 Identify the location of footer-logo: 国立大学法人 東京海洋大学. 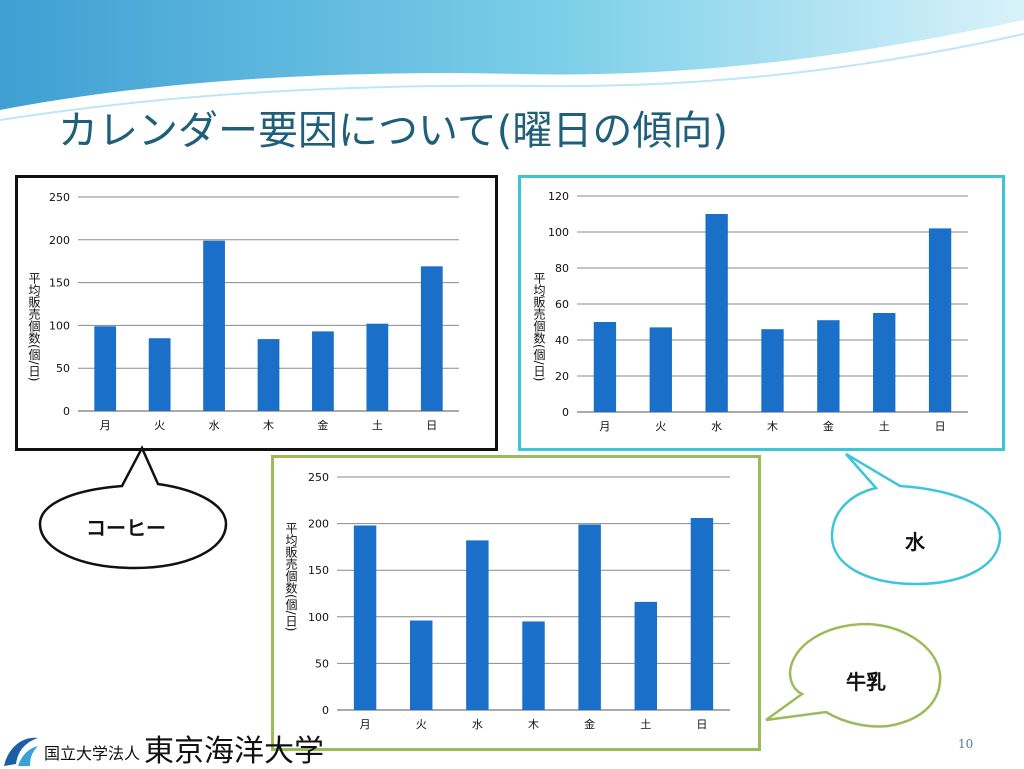
(163, 747).